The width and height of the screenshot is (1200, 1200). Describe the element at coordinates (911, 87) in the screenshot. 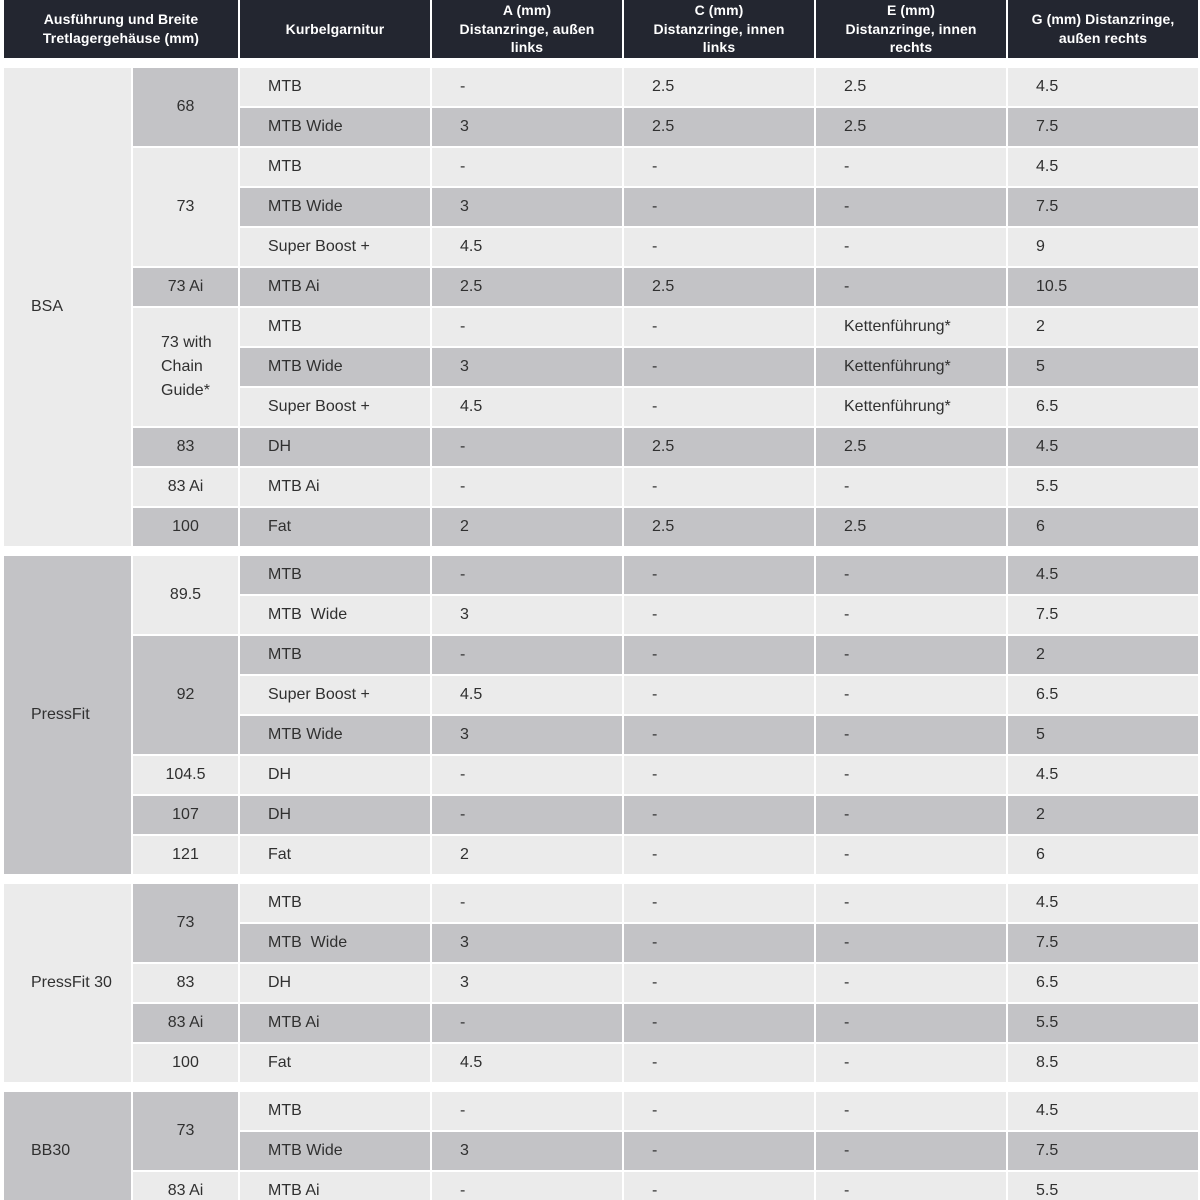

I see `value-cell-e: 2.5` at that location.